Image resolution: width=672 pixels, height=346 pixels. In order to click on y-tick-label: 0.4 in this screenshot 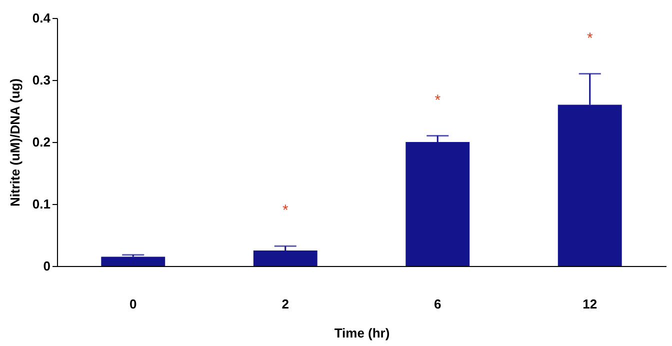, I will do `click(42, 18)`.